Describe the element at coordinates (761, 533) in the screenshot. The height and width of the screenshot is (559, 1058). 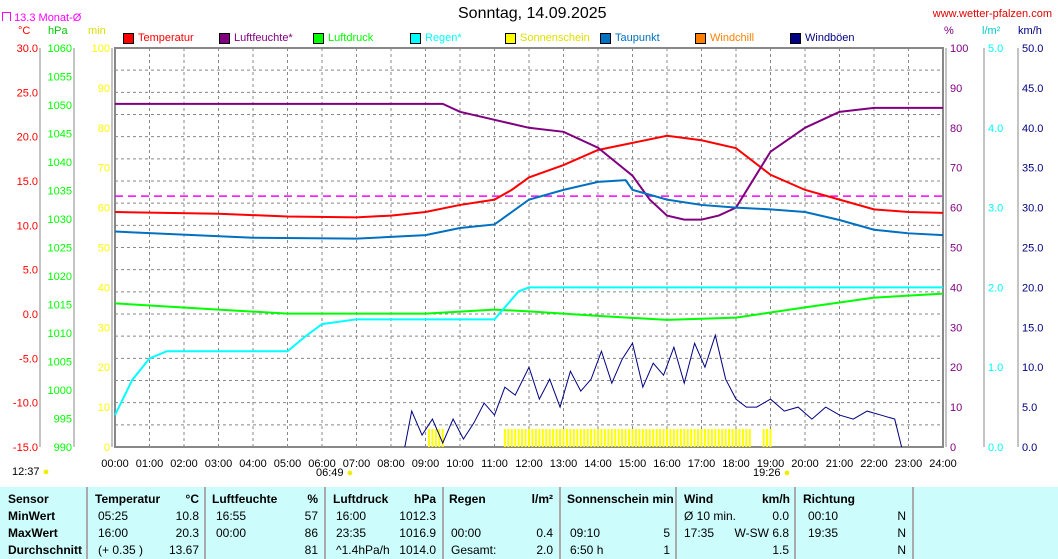
I see `table-cell: W-SW 6.8` at that location.